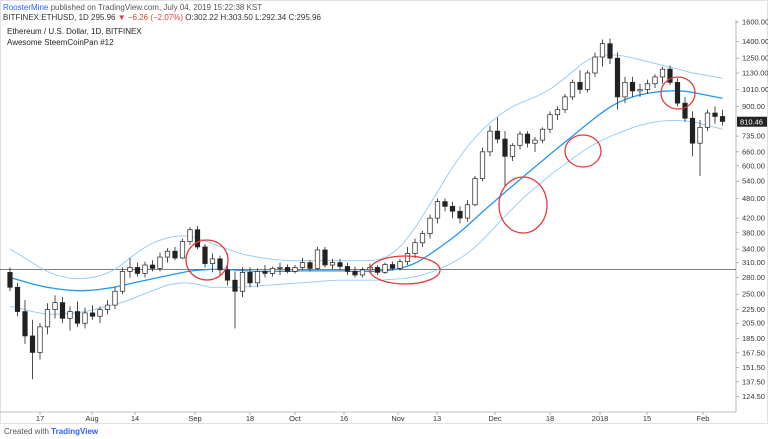 The width and height of the screenshot is (768, 439). I want to click on time-tick-label: 14, so click(135, 418).